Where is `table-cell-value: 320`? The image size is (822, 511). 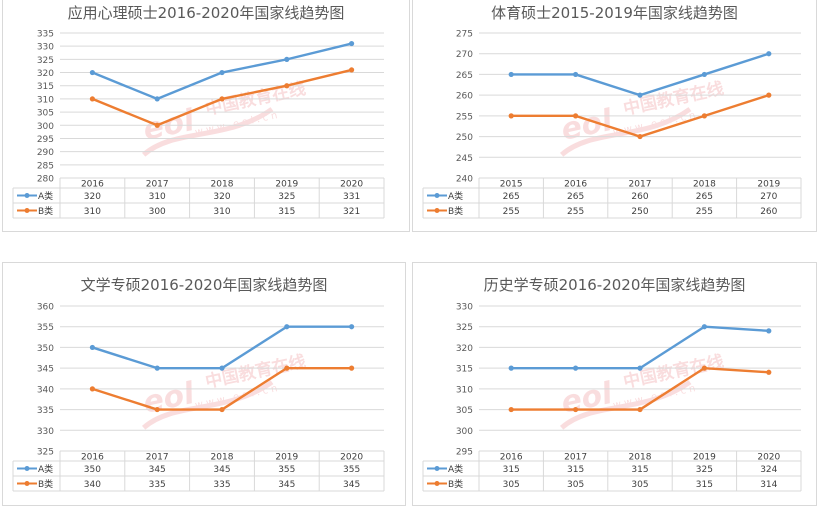
table-cell-value: 320 is located at coordinates (221, 197).